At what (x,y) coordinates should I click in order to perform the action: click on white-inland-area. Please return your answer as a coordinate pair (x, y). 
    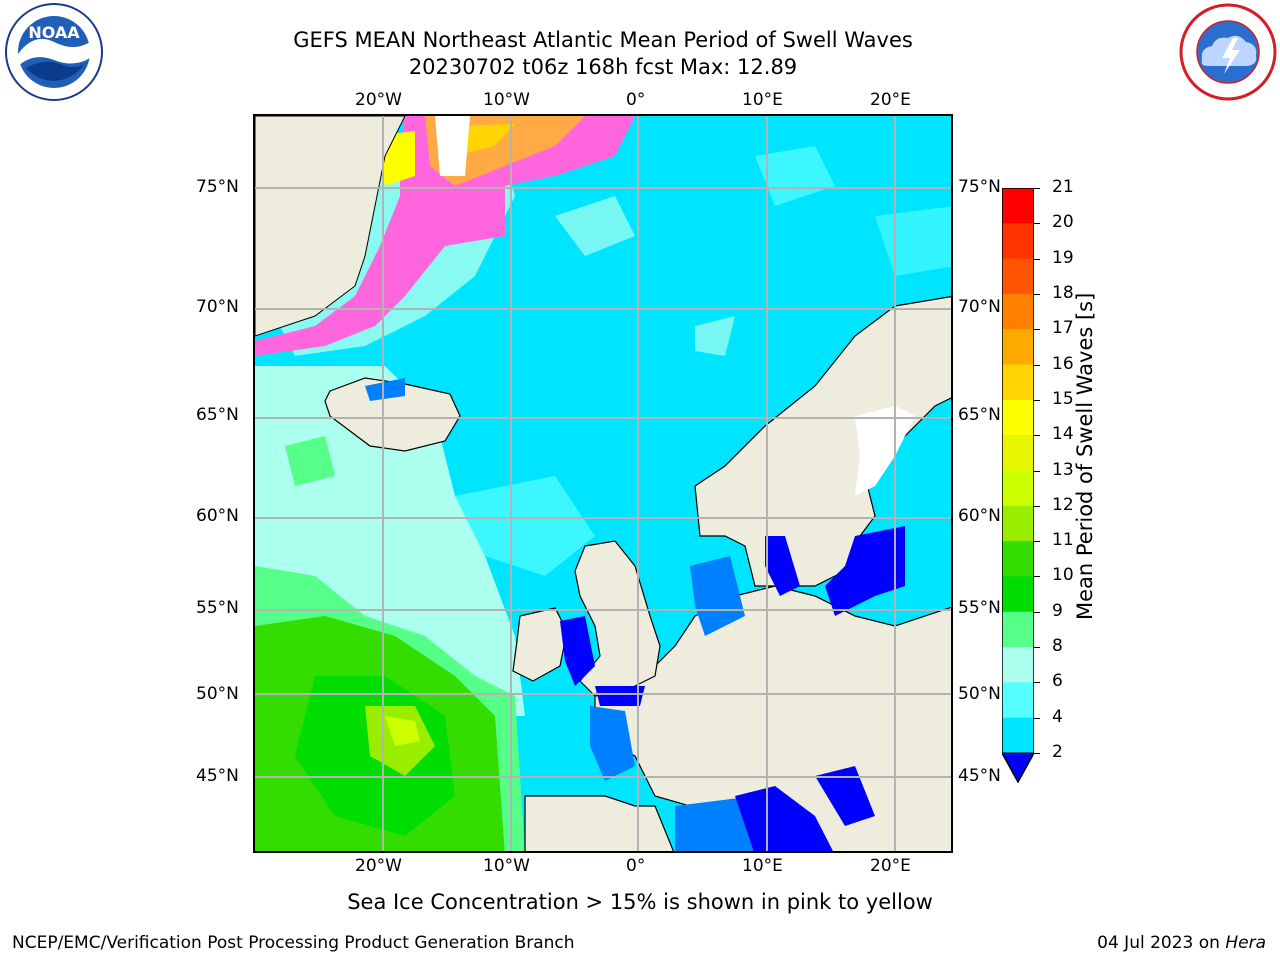
    Looking at the image, I should click on (885, 451).